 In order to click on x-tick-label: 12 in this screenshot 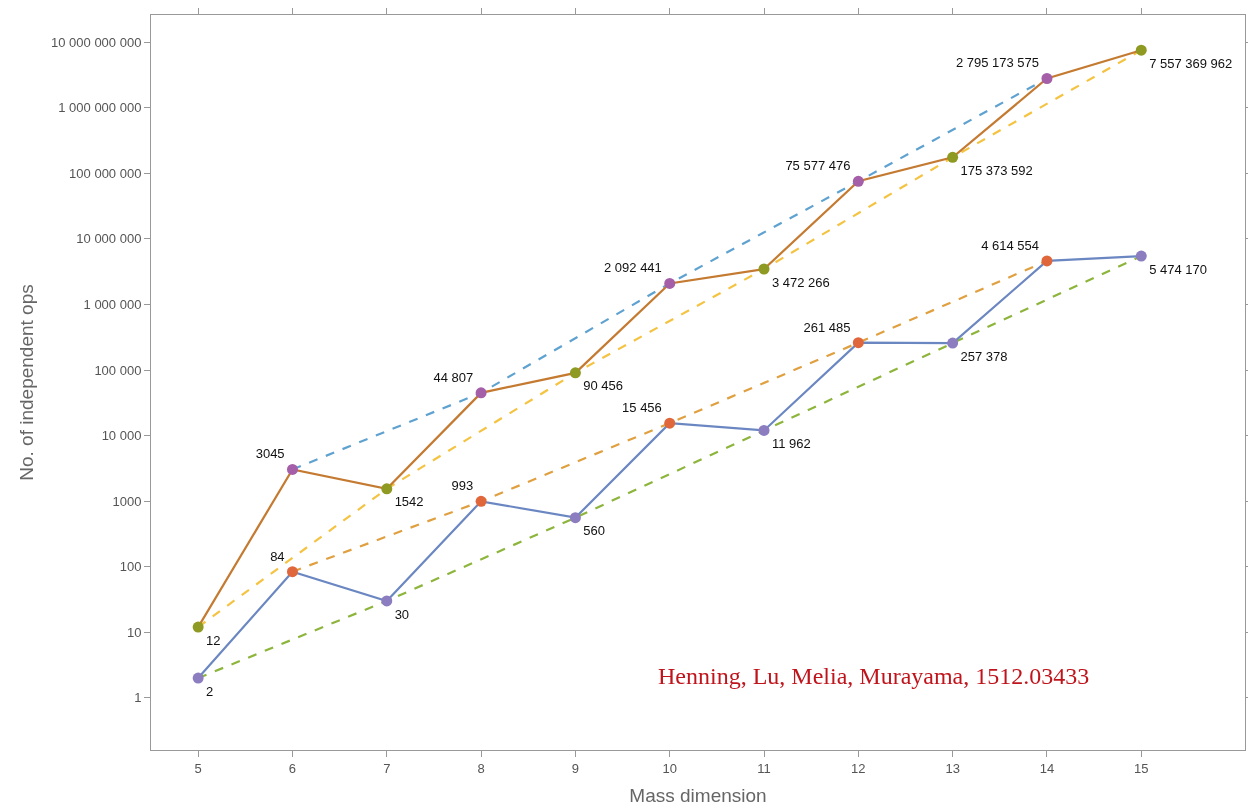, I will do `click(858, 768)`.